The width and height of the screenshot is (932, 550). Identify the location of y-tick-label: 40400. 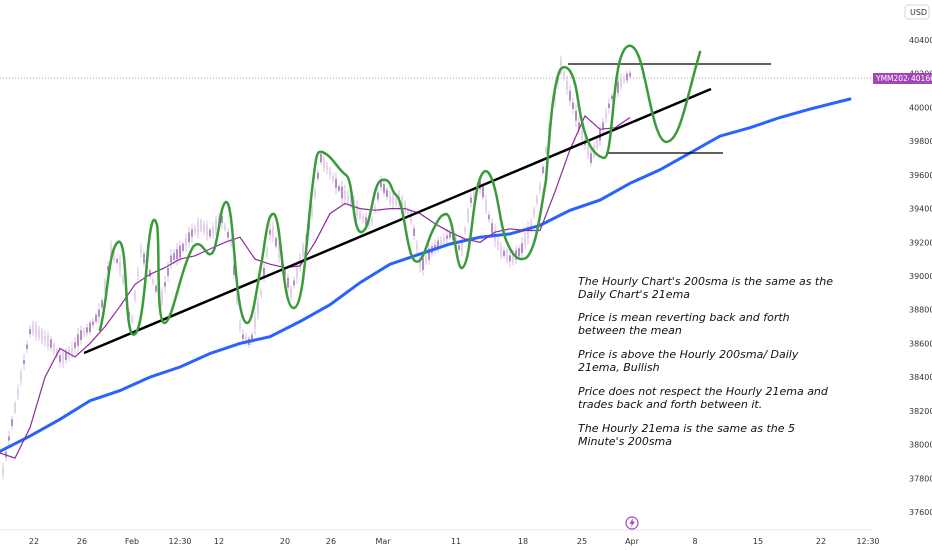
(920, 40).